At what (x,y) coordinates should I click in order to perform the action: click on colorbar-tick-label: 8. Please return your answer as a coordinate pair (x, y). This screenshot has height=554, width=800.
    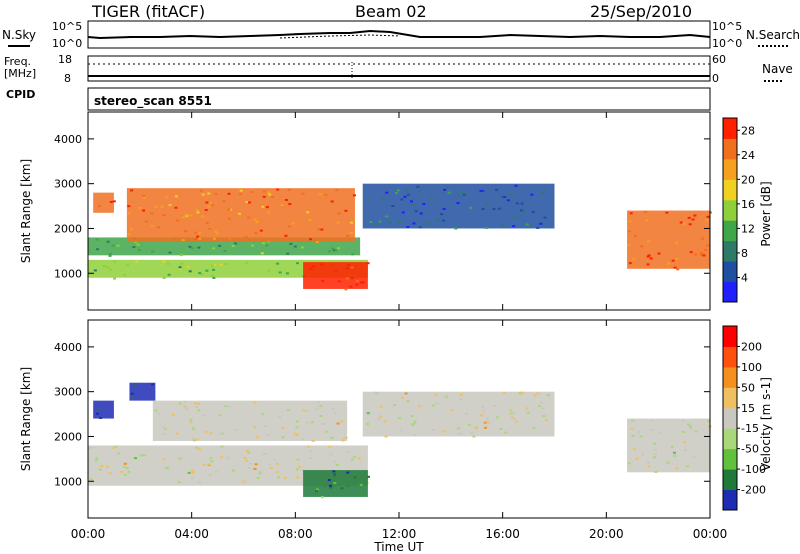
    Looking at the image, I should click on (744, 253).